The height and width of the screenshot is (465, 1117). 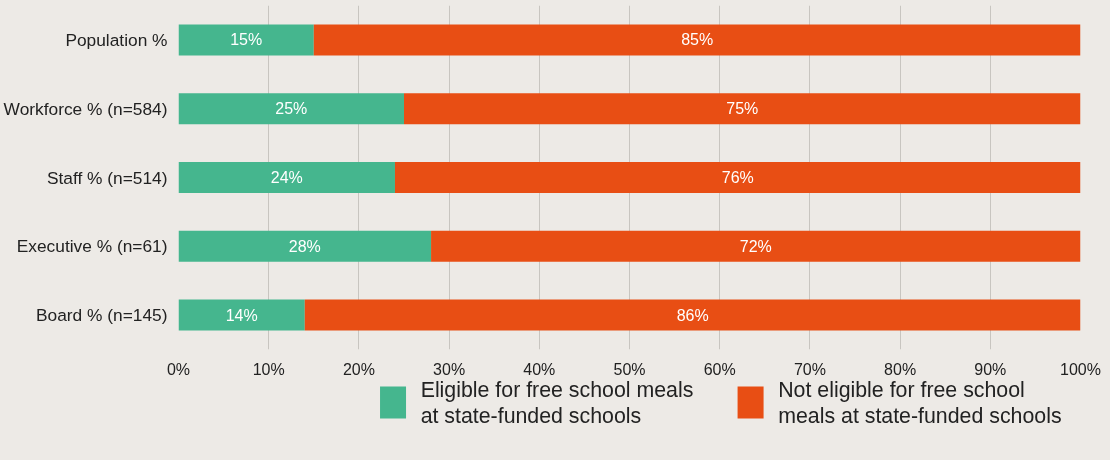 What do you see at coordinates (557, 402) in the screenshot?
I see `legend-label: Eligible for free school meals at state-funded schools` at bounding box center [557, 402].